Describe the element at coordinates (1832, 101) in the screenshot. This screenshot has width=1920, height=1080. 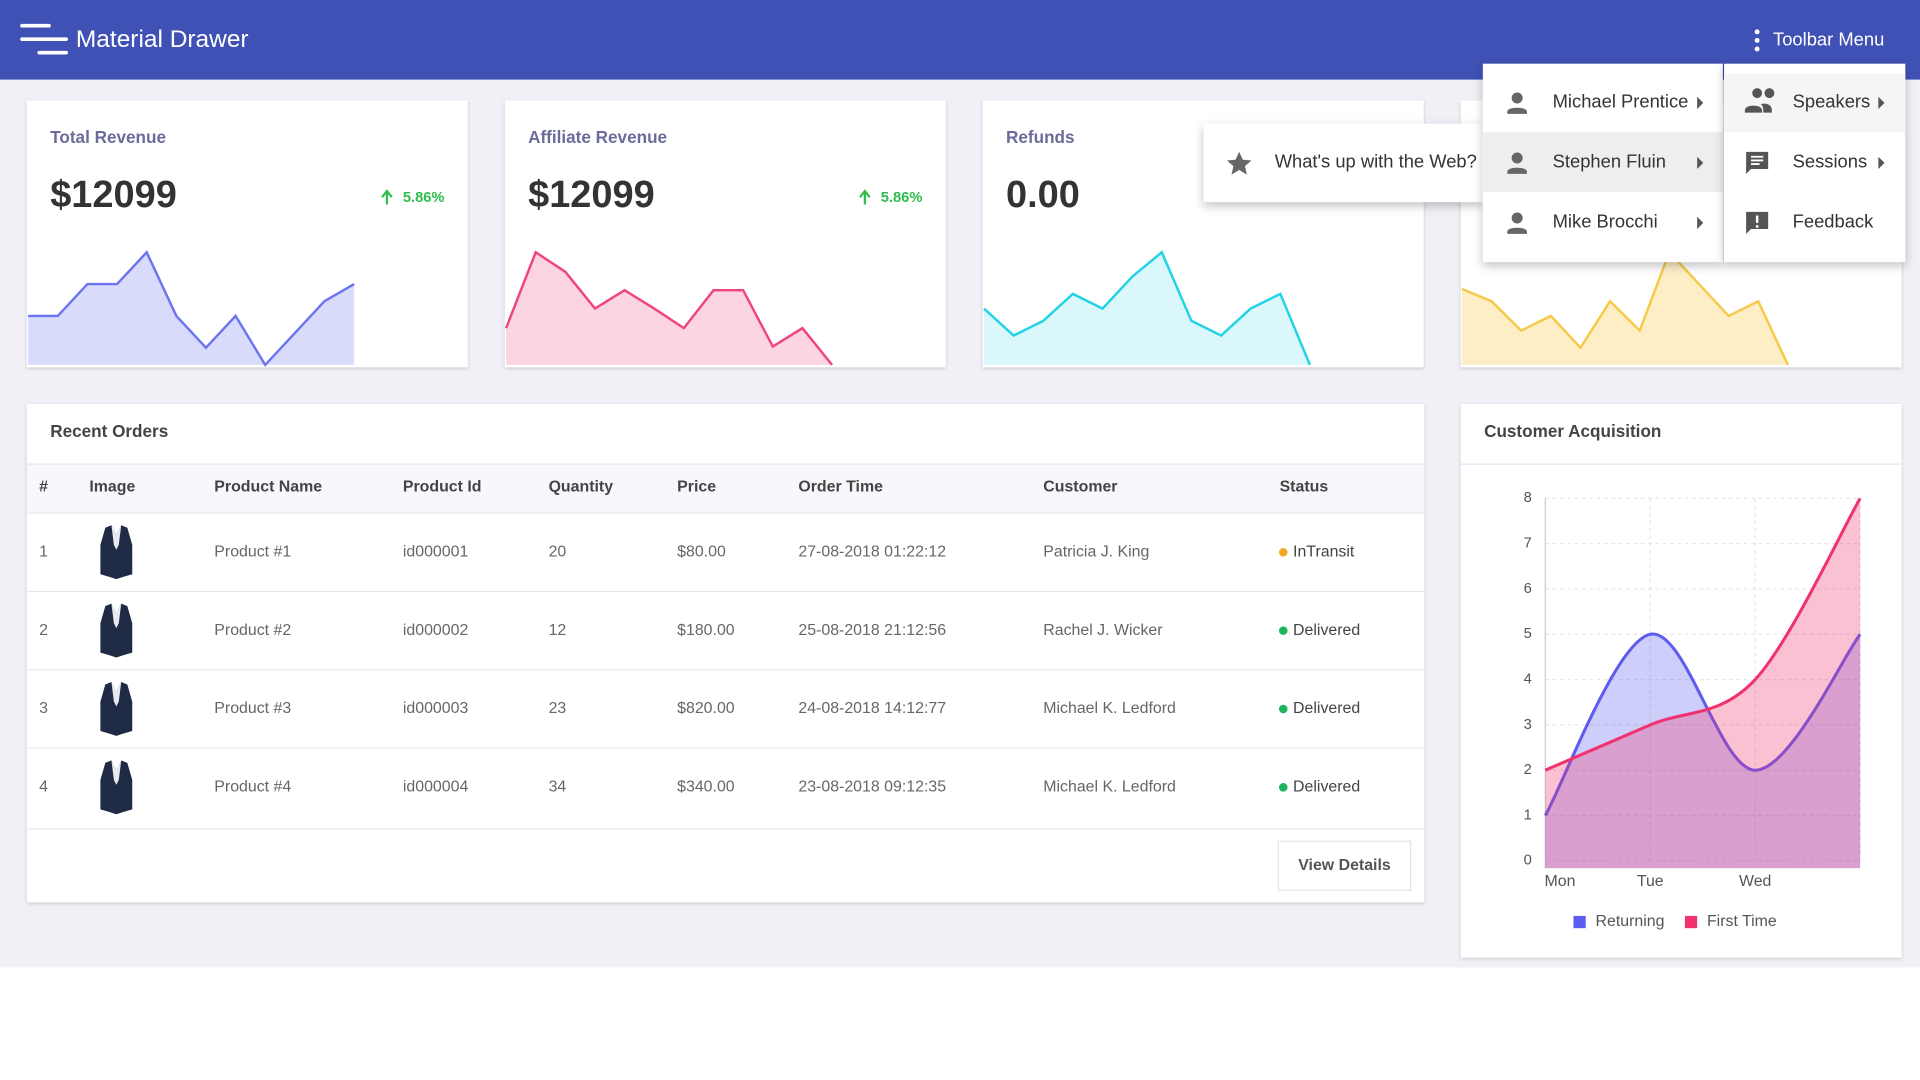
I see `submenu-item: Speakers` at that location.